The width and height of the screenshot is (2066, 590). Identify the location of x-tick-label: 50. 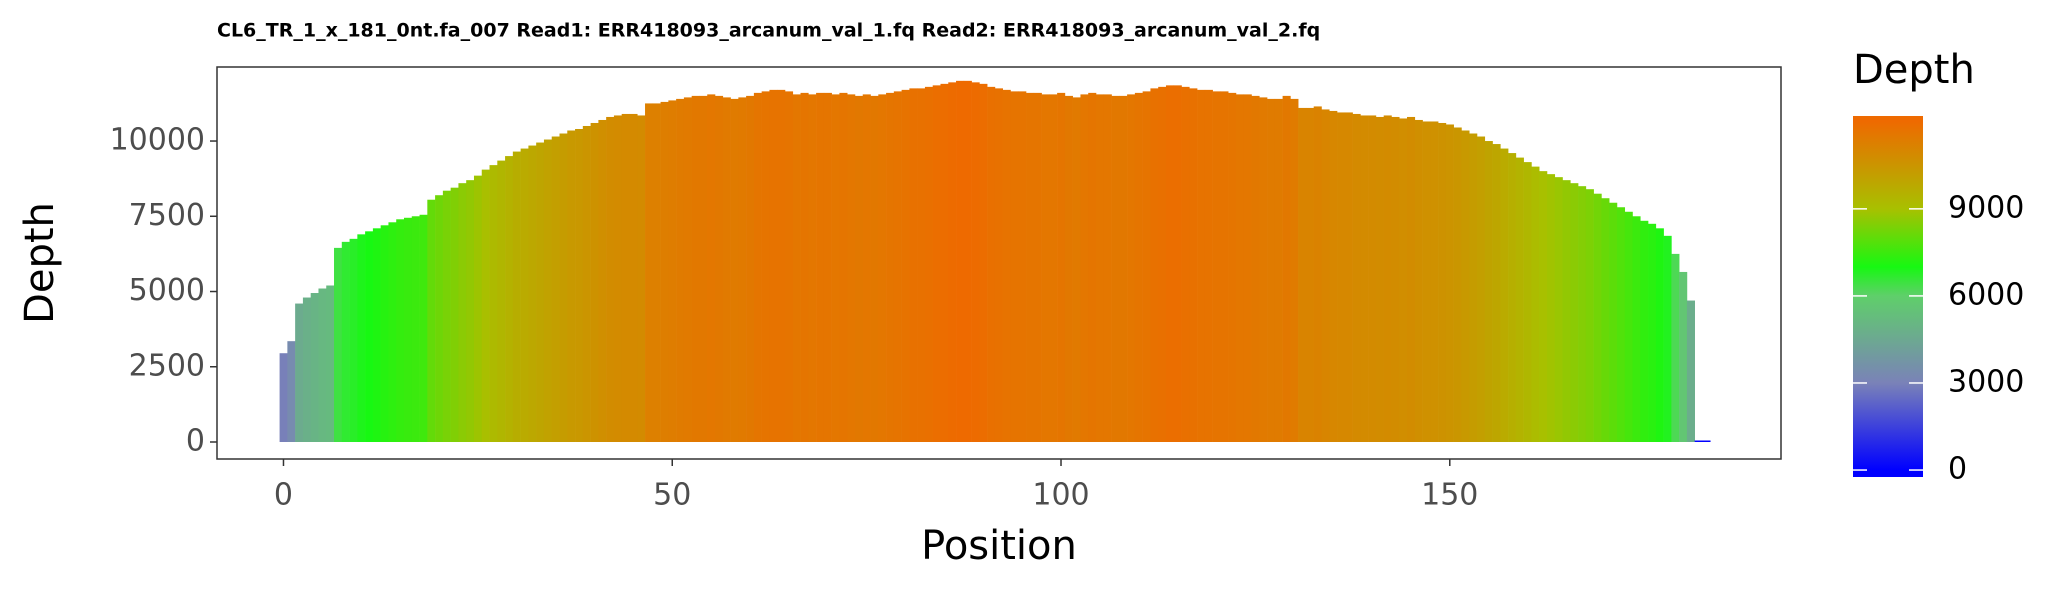
(672, 495).